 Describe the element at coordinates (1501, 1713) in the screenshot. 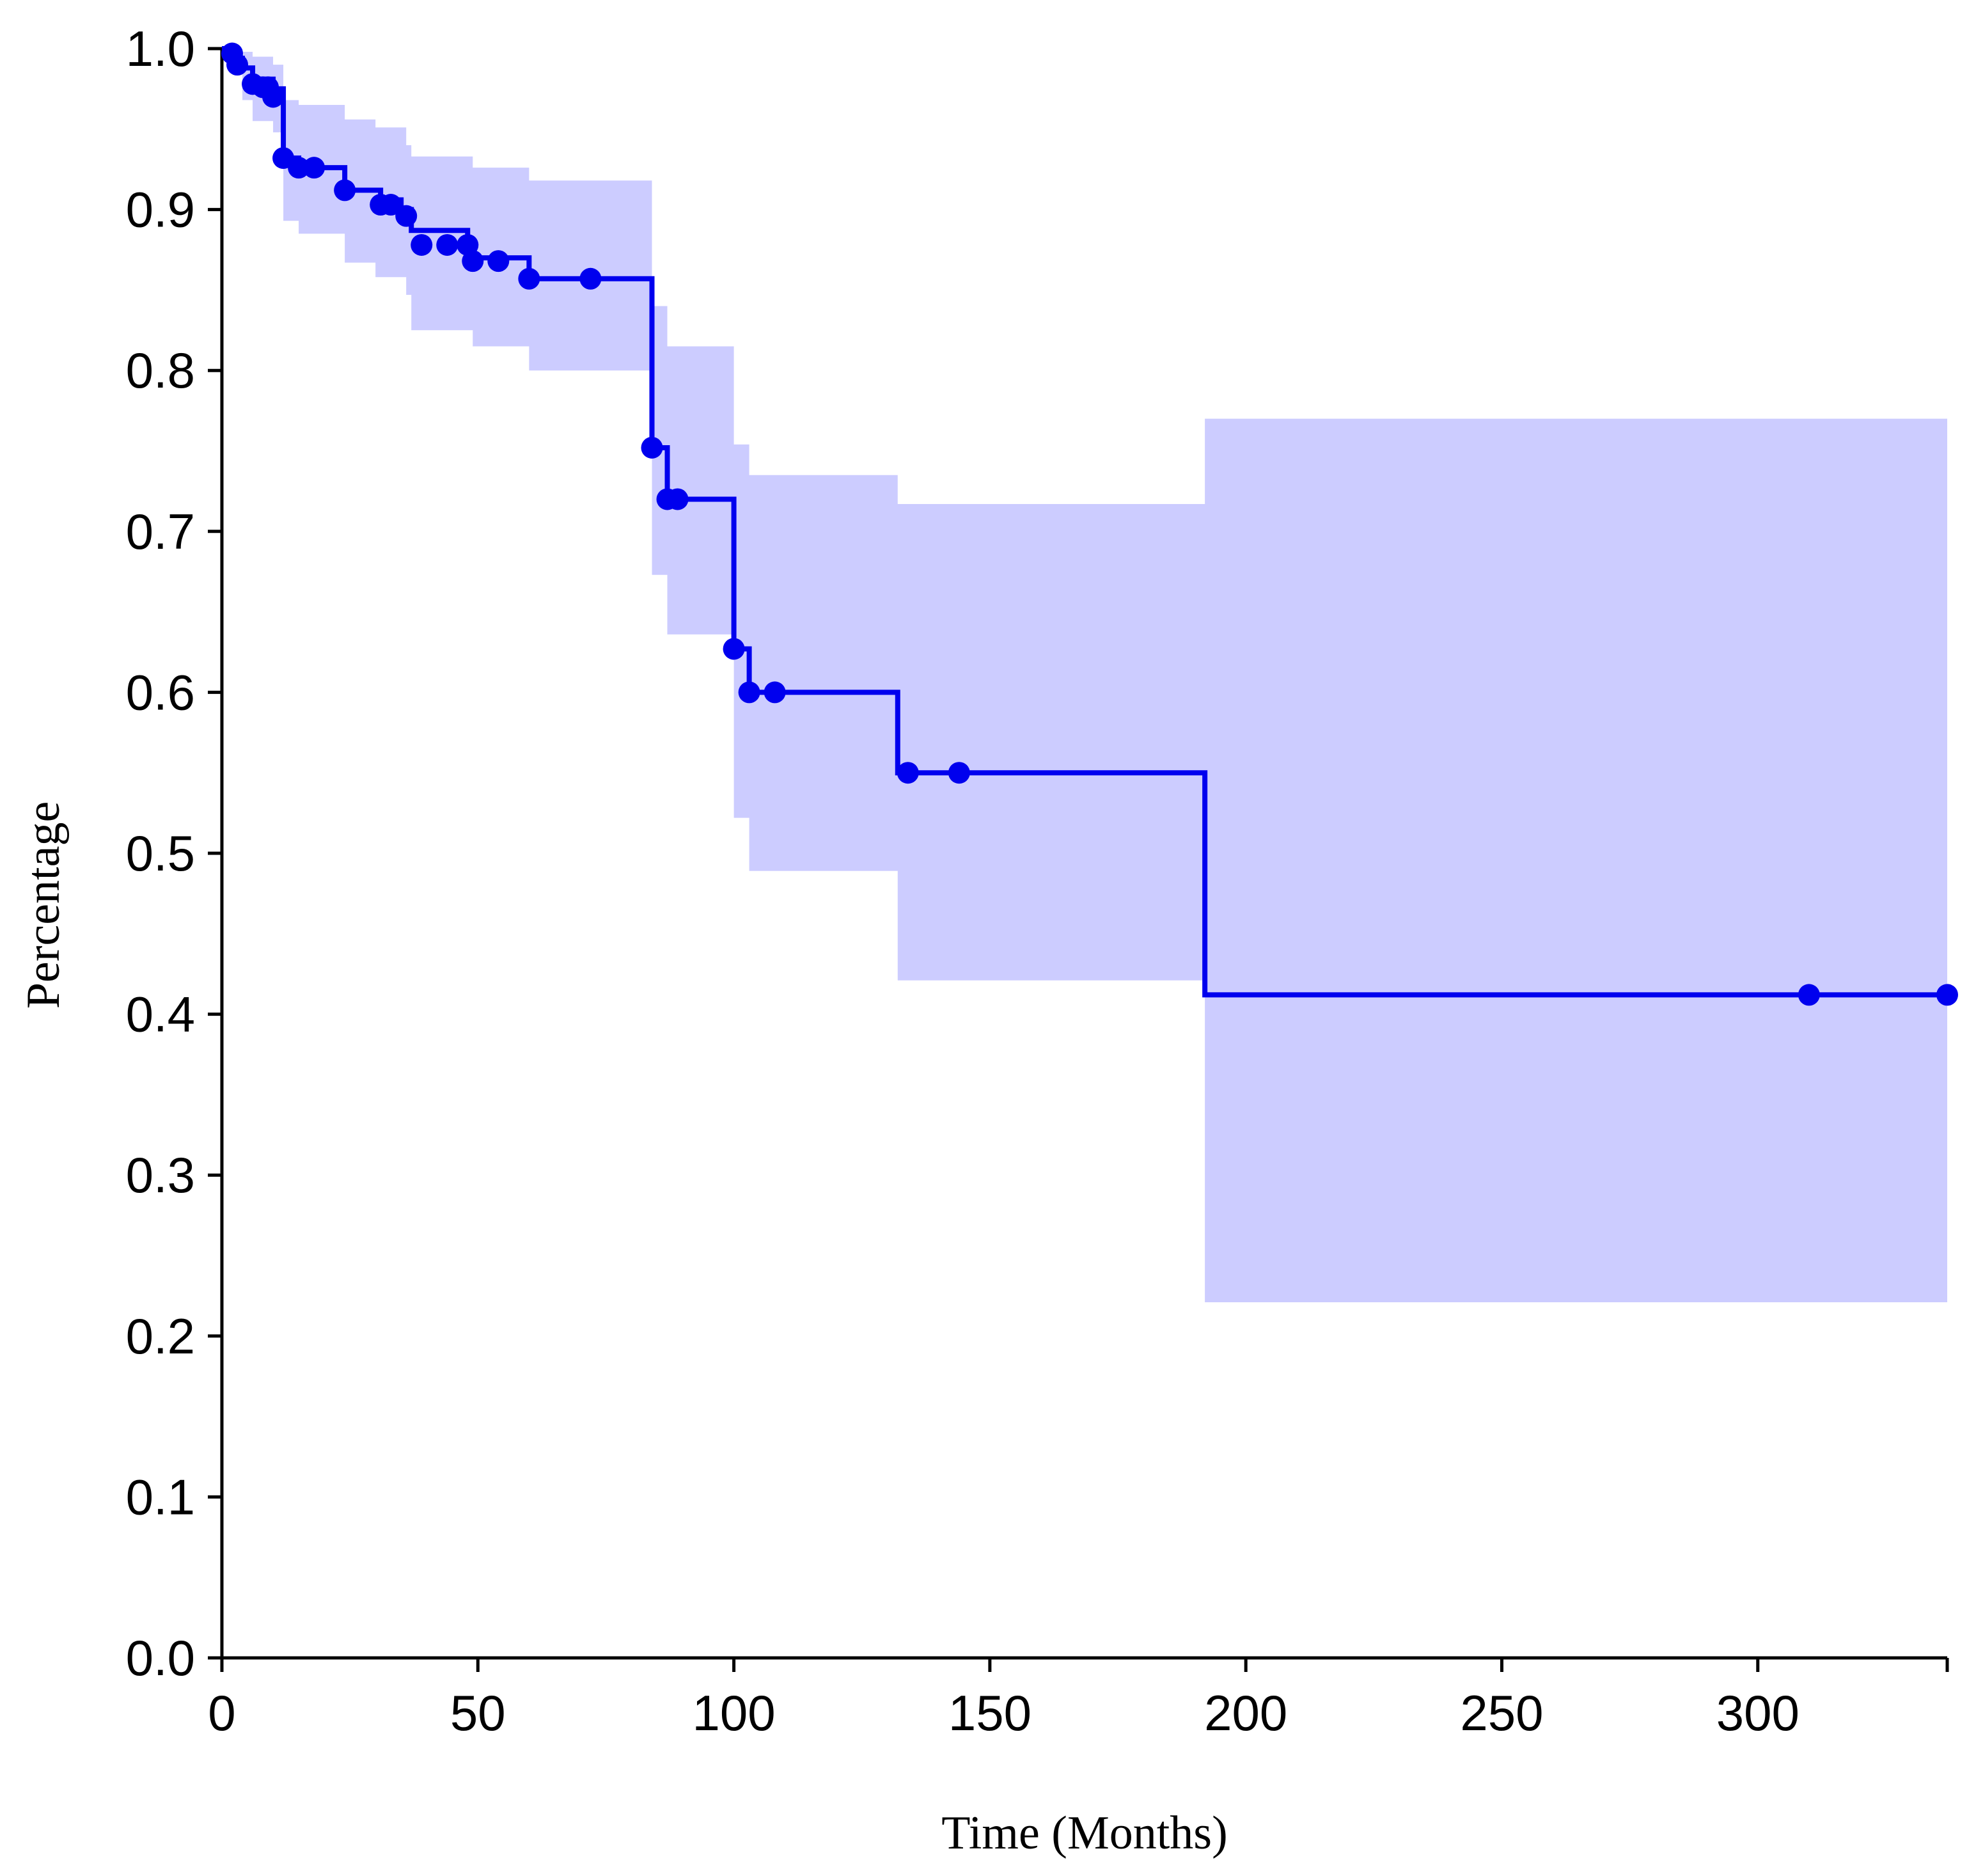

I see `x-tick-label: 250` at that location.